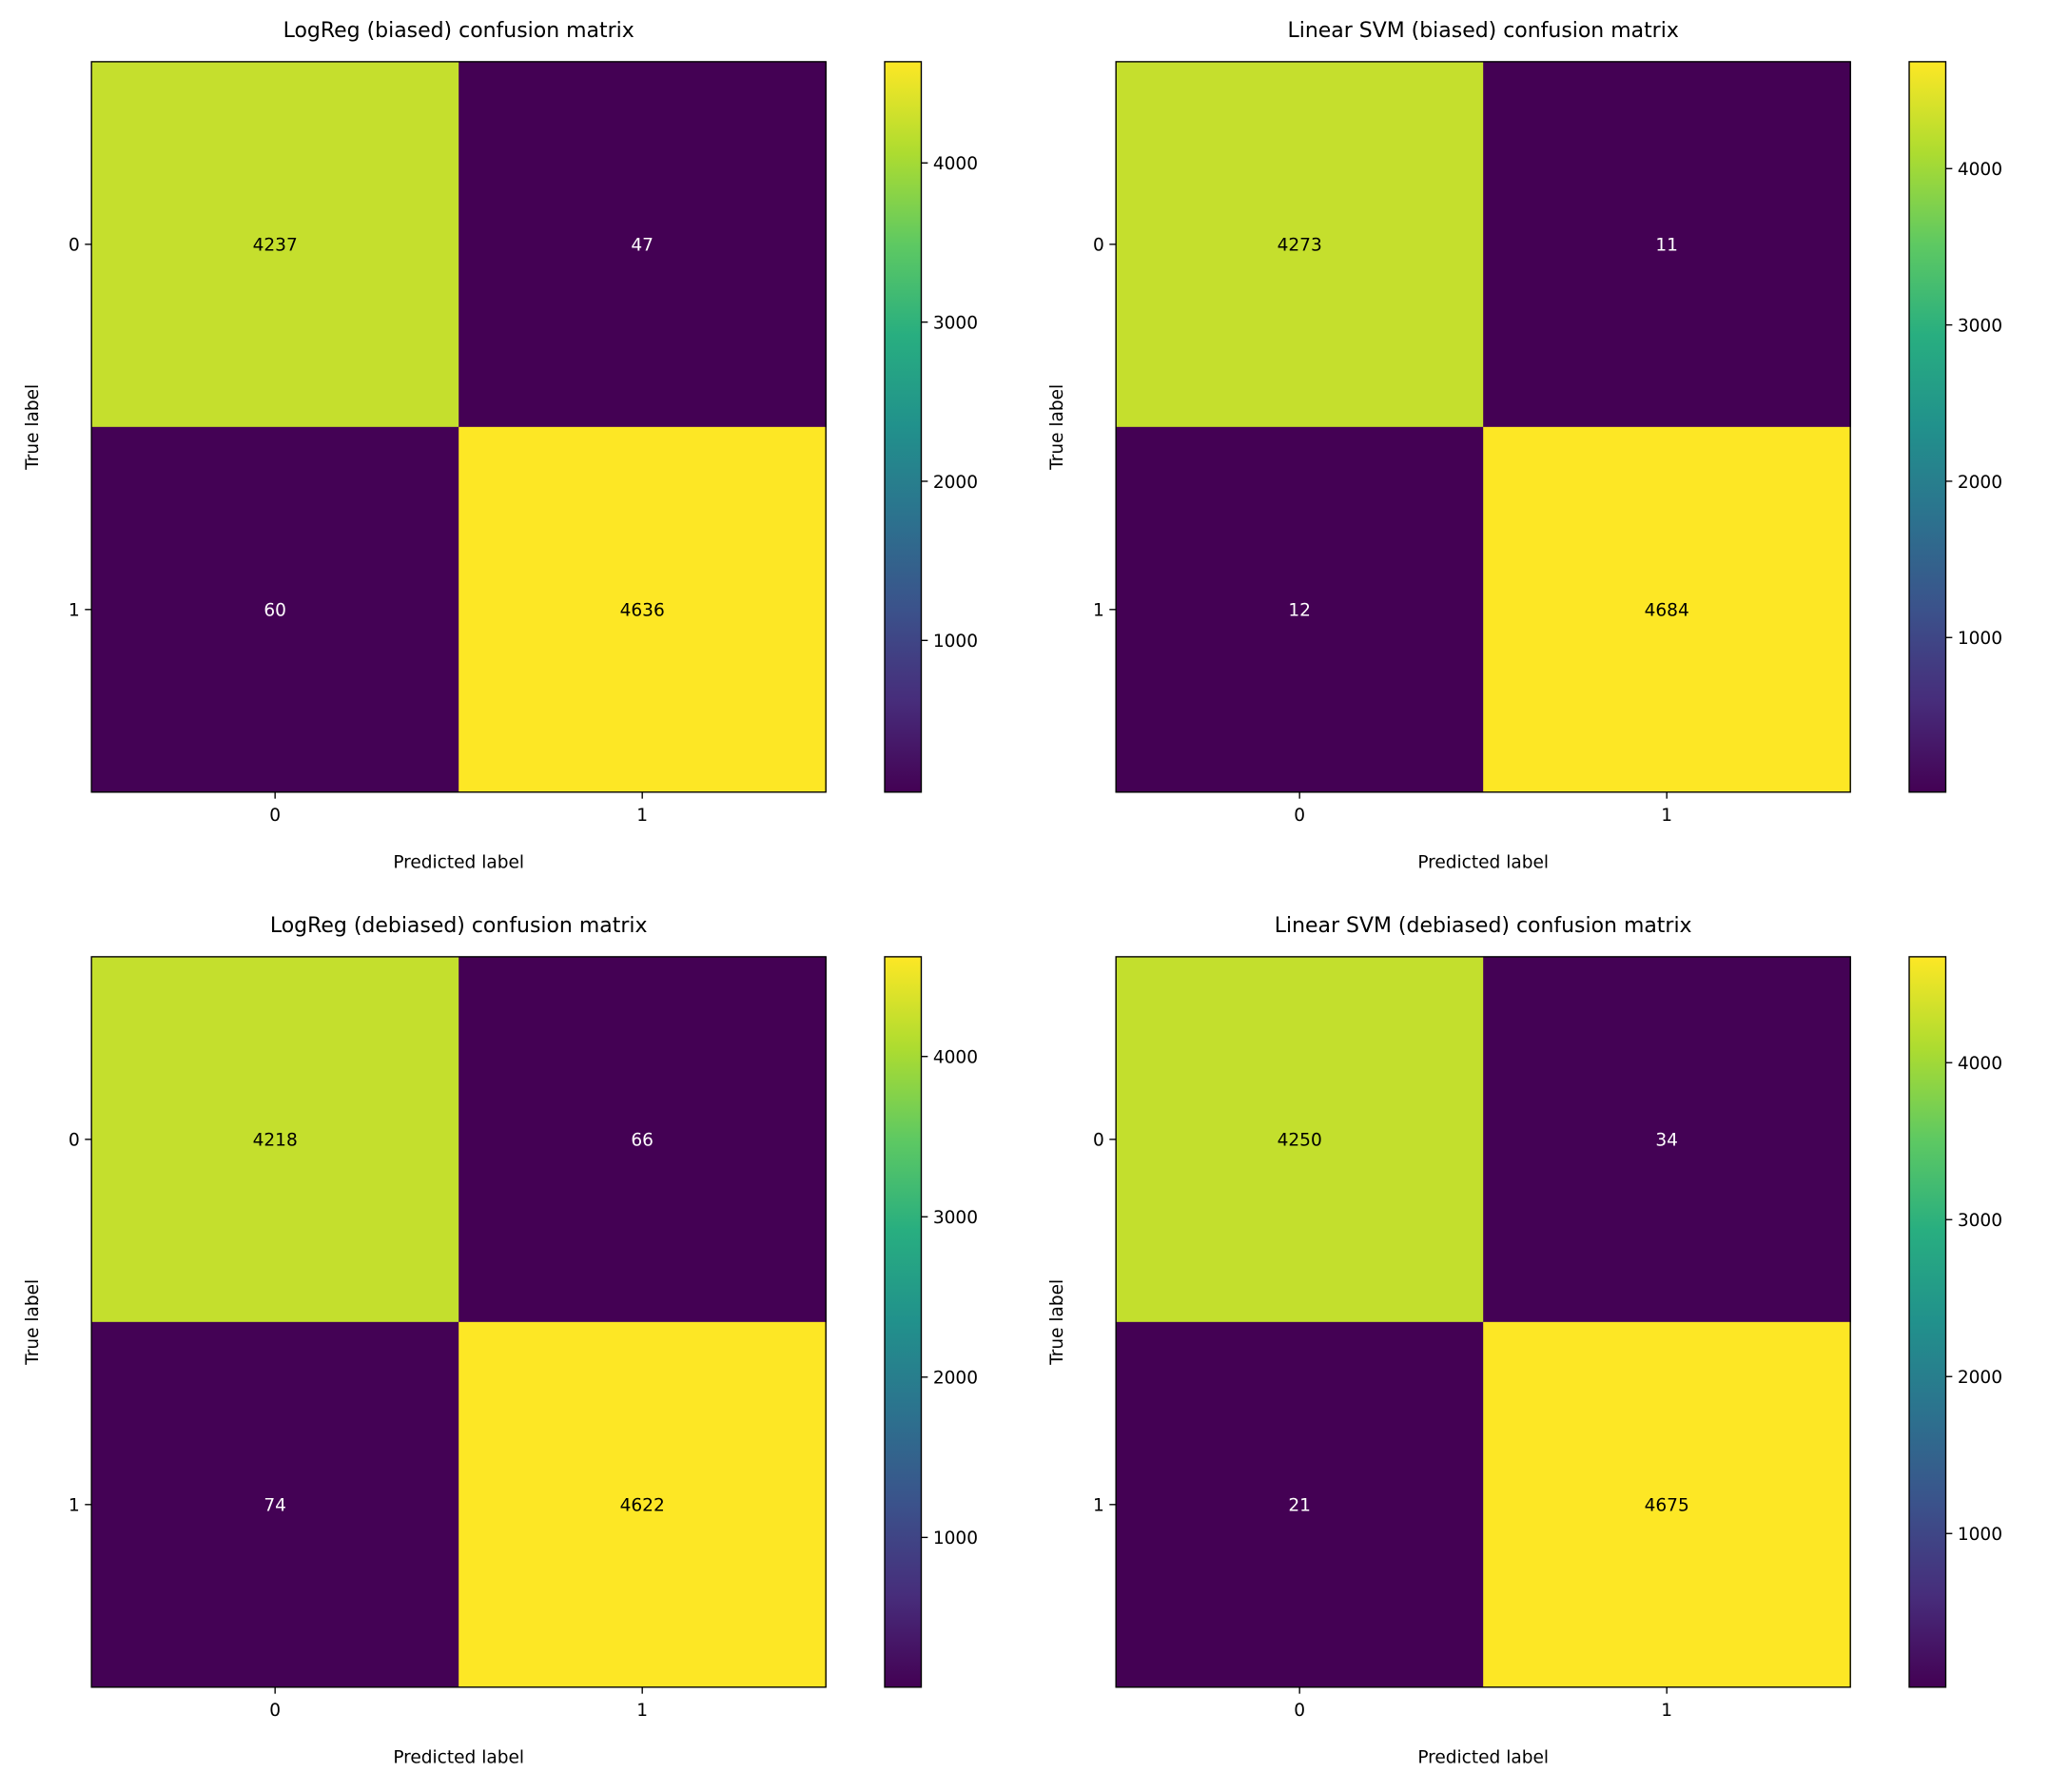 Image resolution: width=2049 pixels, height=1792 pixels. I want to click on cell-value-label: 4636, so click(642, 611).